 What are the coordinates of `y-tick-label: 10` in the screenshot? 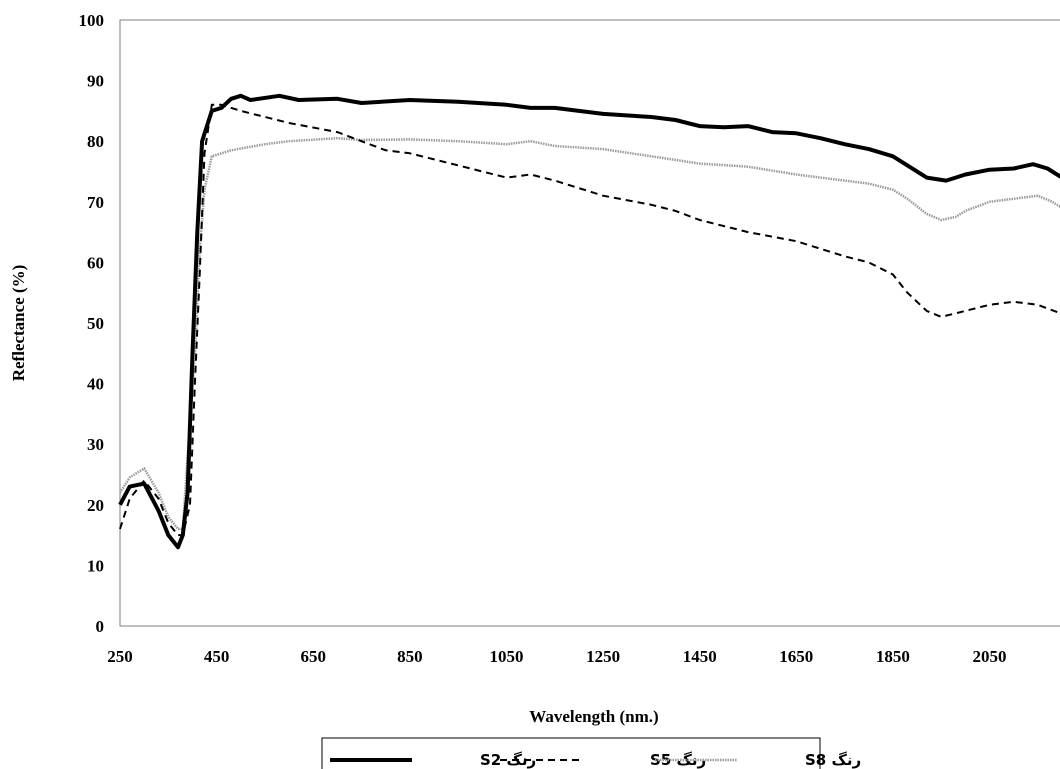 It's located at (95, 565).